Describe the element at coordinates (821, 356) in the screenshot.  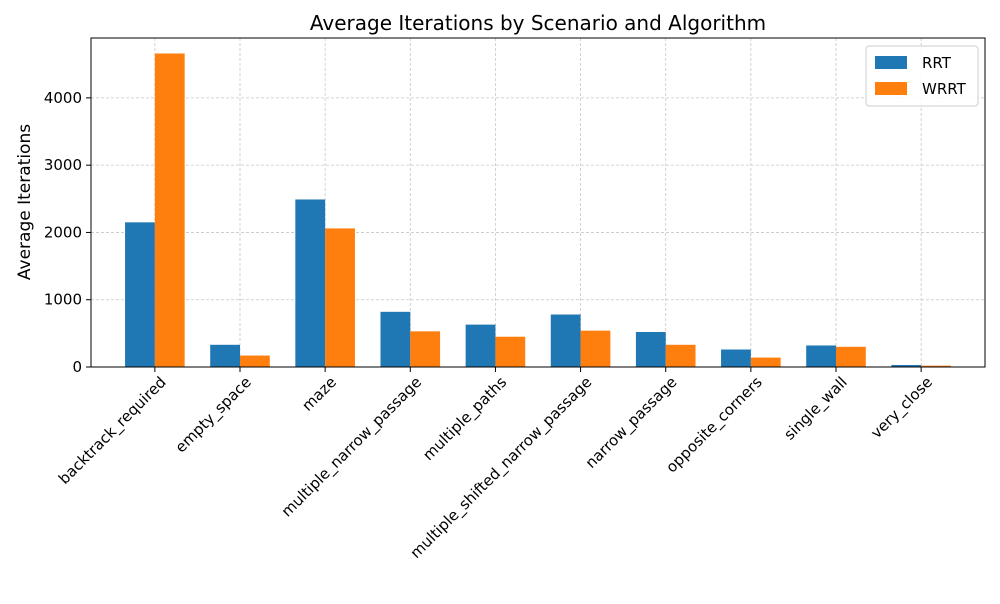
I see `bar-rrt-single_wall` at that location.